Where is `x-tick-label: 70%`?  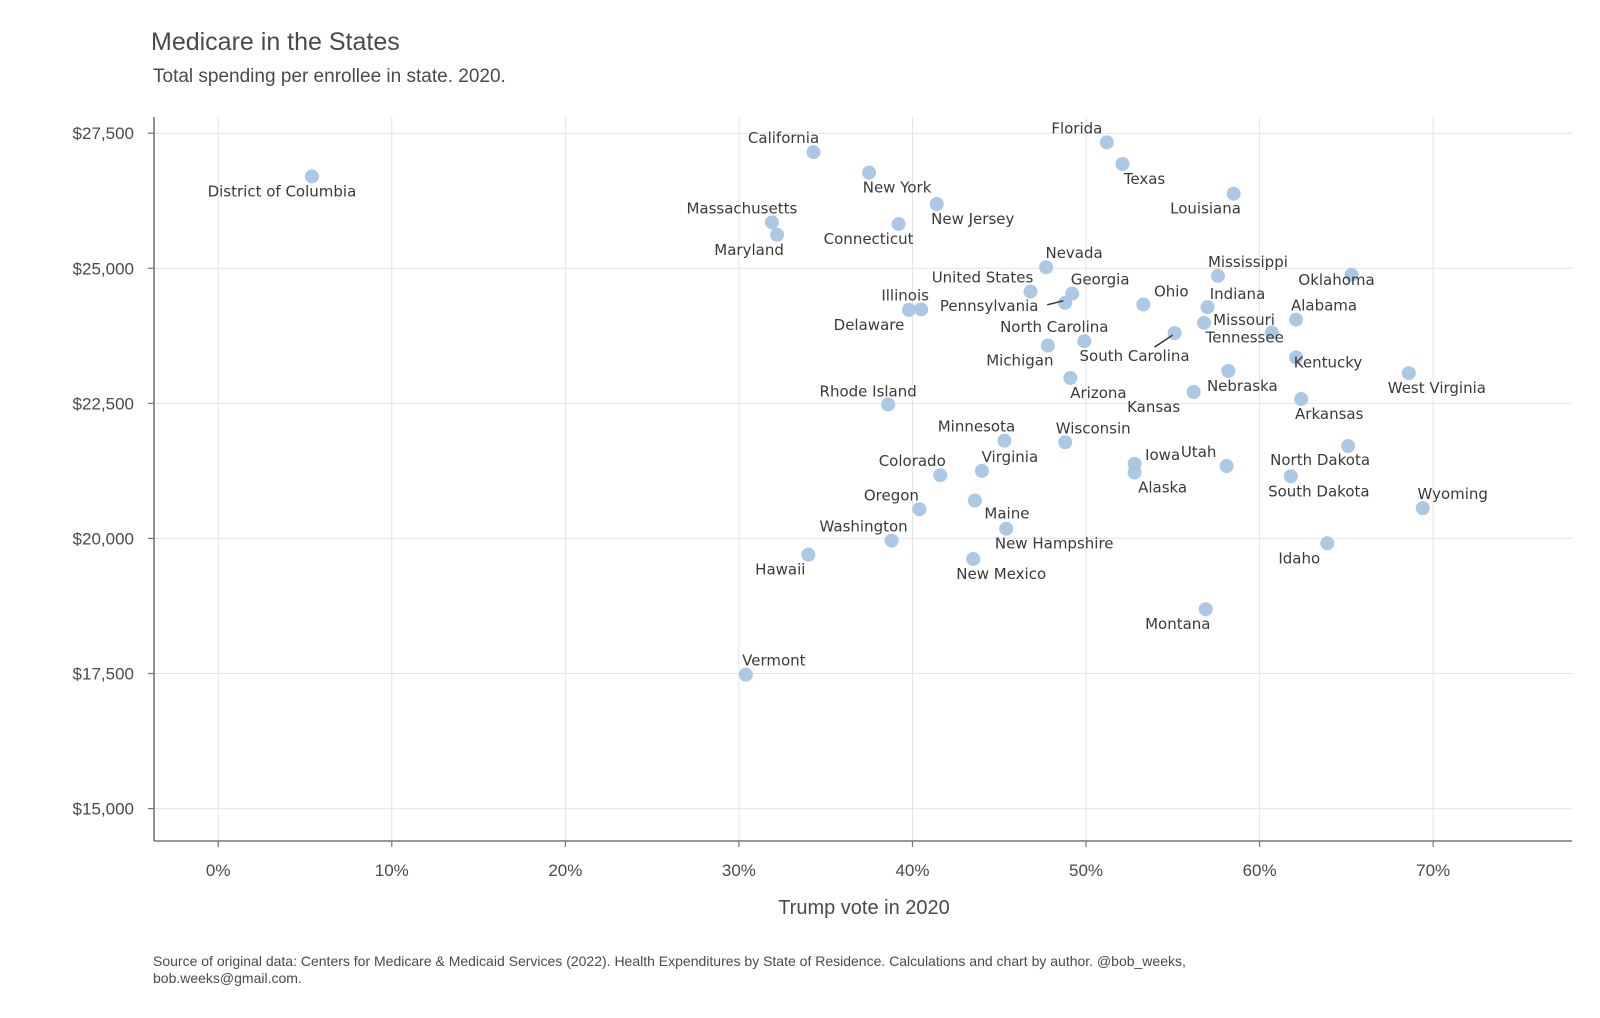 x-tick-label: 70% is located at coordinates (1433, 870).